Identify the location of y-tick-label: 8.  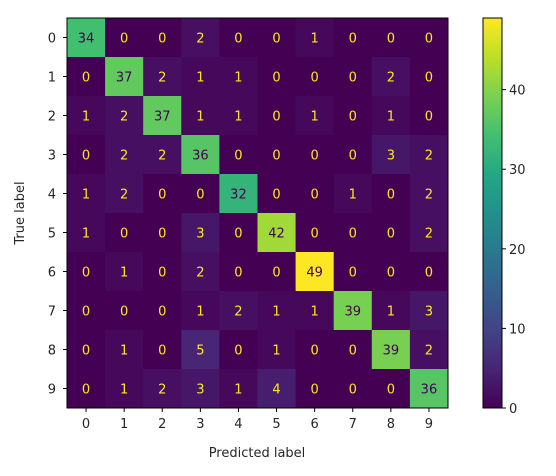
(52, 351).